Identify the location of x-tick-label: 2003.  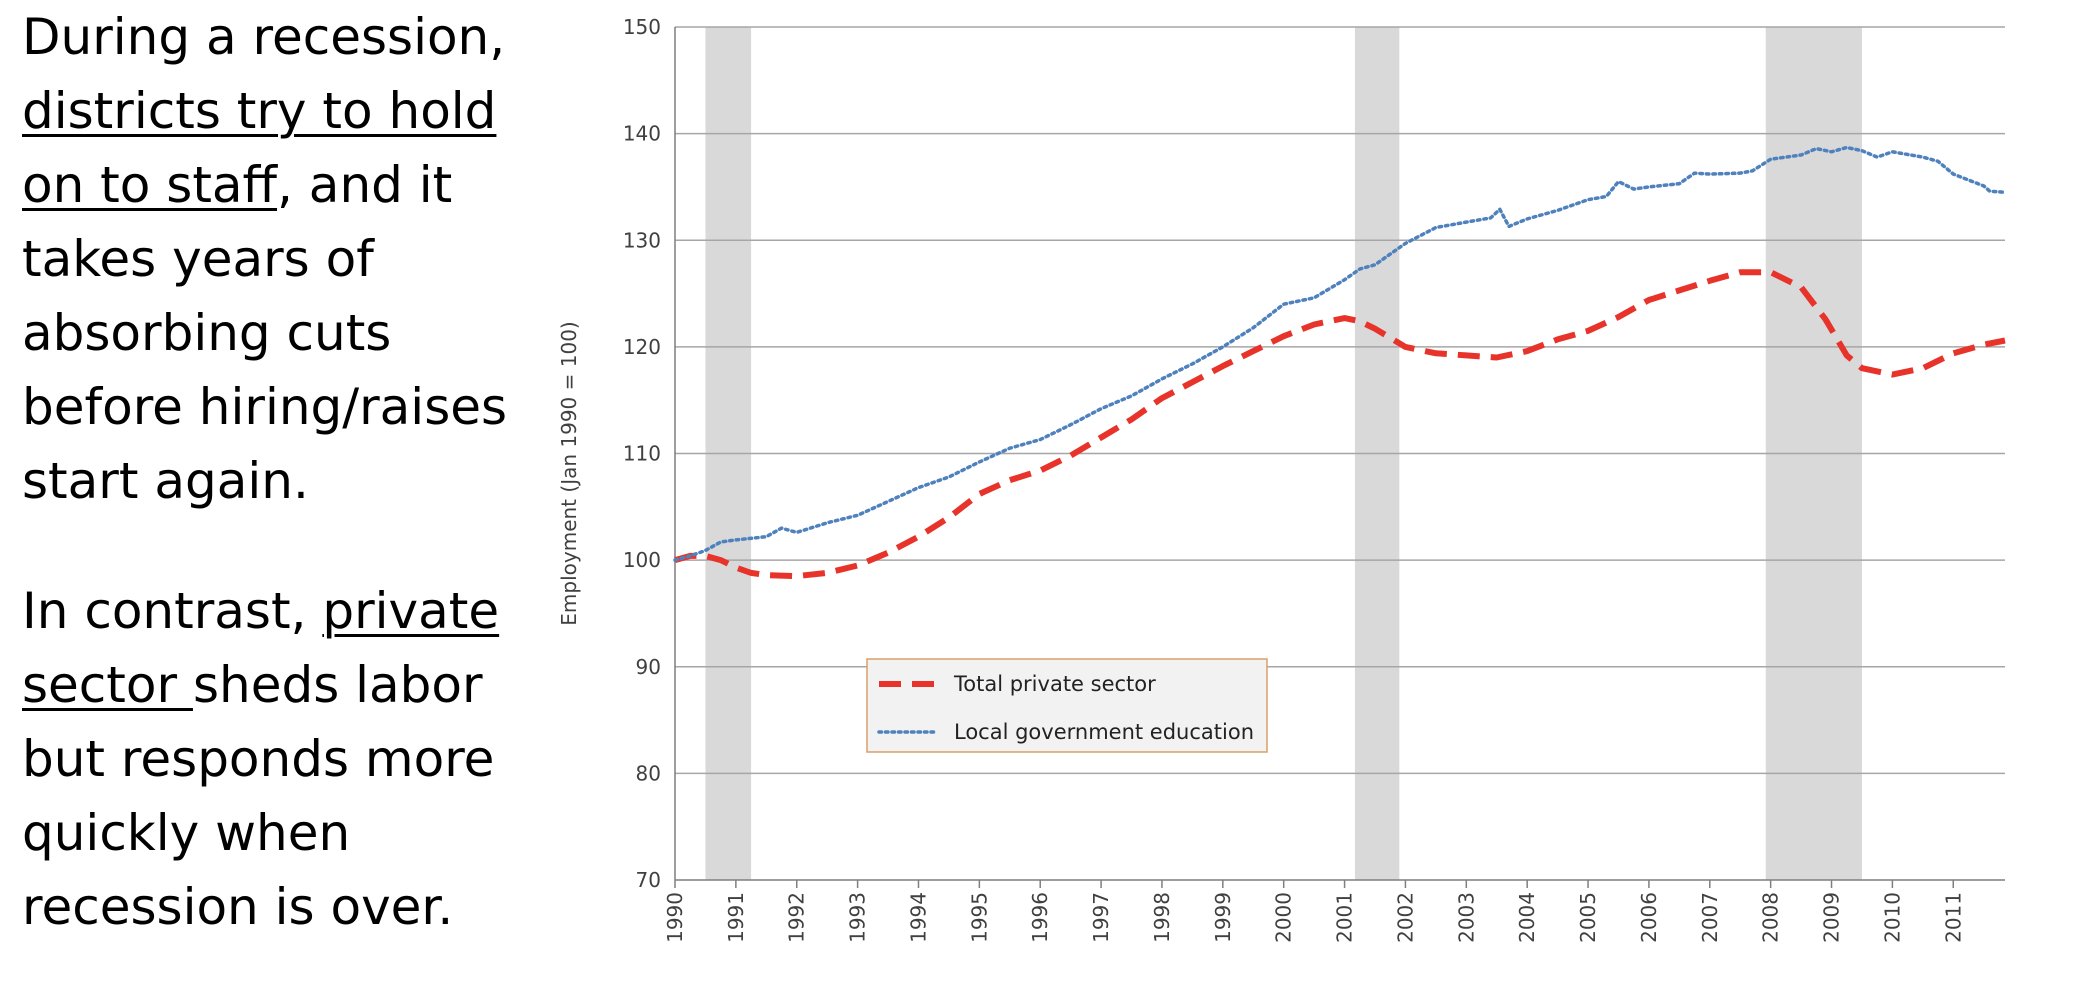
(1466, 917).